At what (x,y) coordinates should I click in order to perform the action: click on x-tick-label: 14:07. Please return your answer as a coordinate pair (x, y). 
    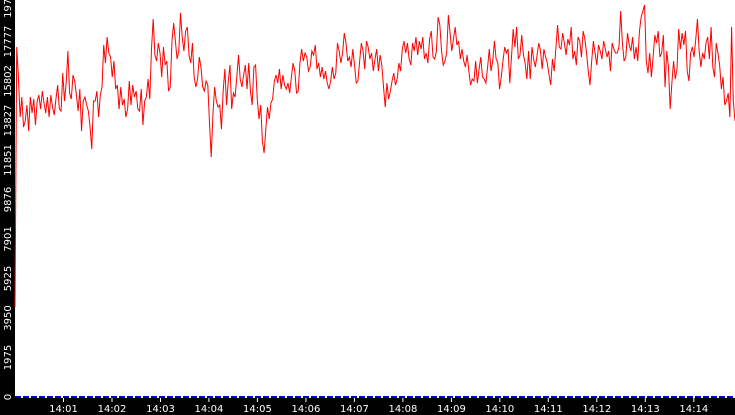
    Looking at the image, I should click on (354, 409).